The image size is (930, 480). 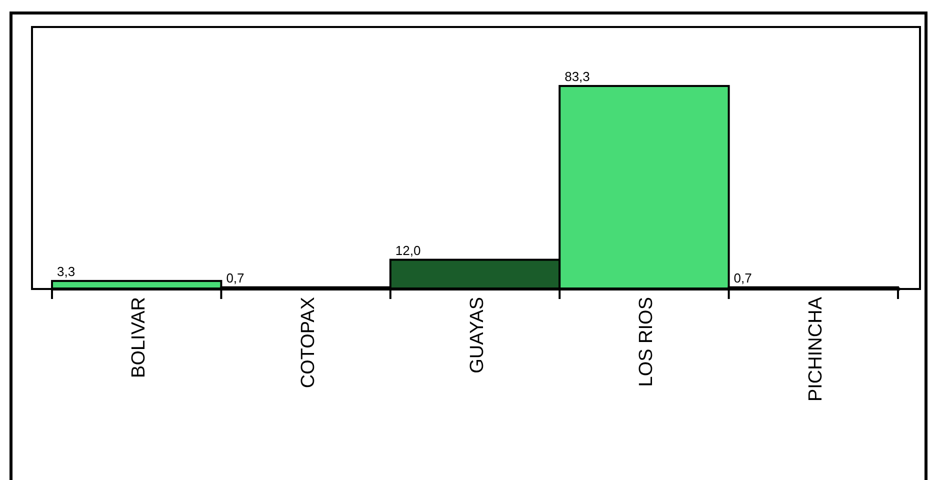 What do you see at coordinates (66, 271) in the screenshot?
I see `data-label: 3,3` at bounding box center [66, 271].